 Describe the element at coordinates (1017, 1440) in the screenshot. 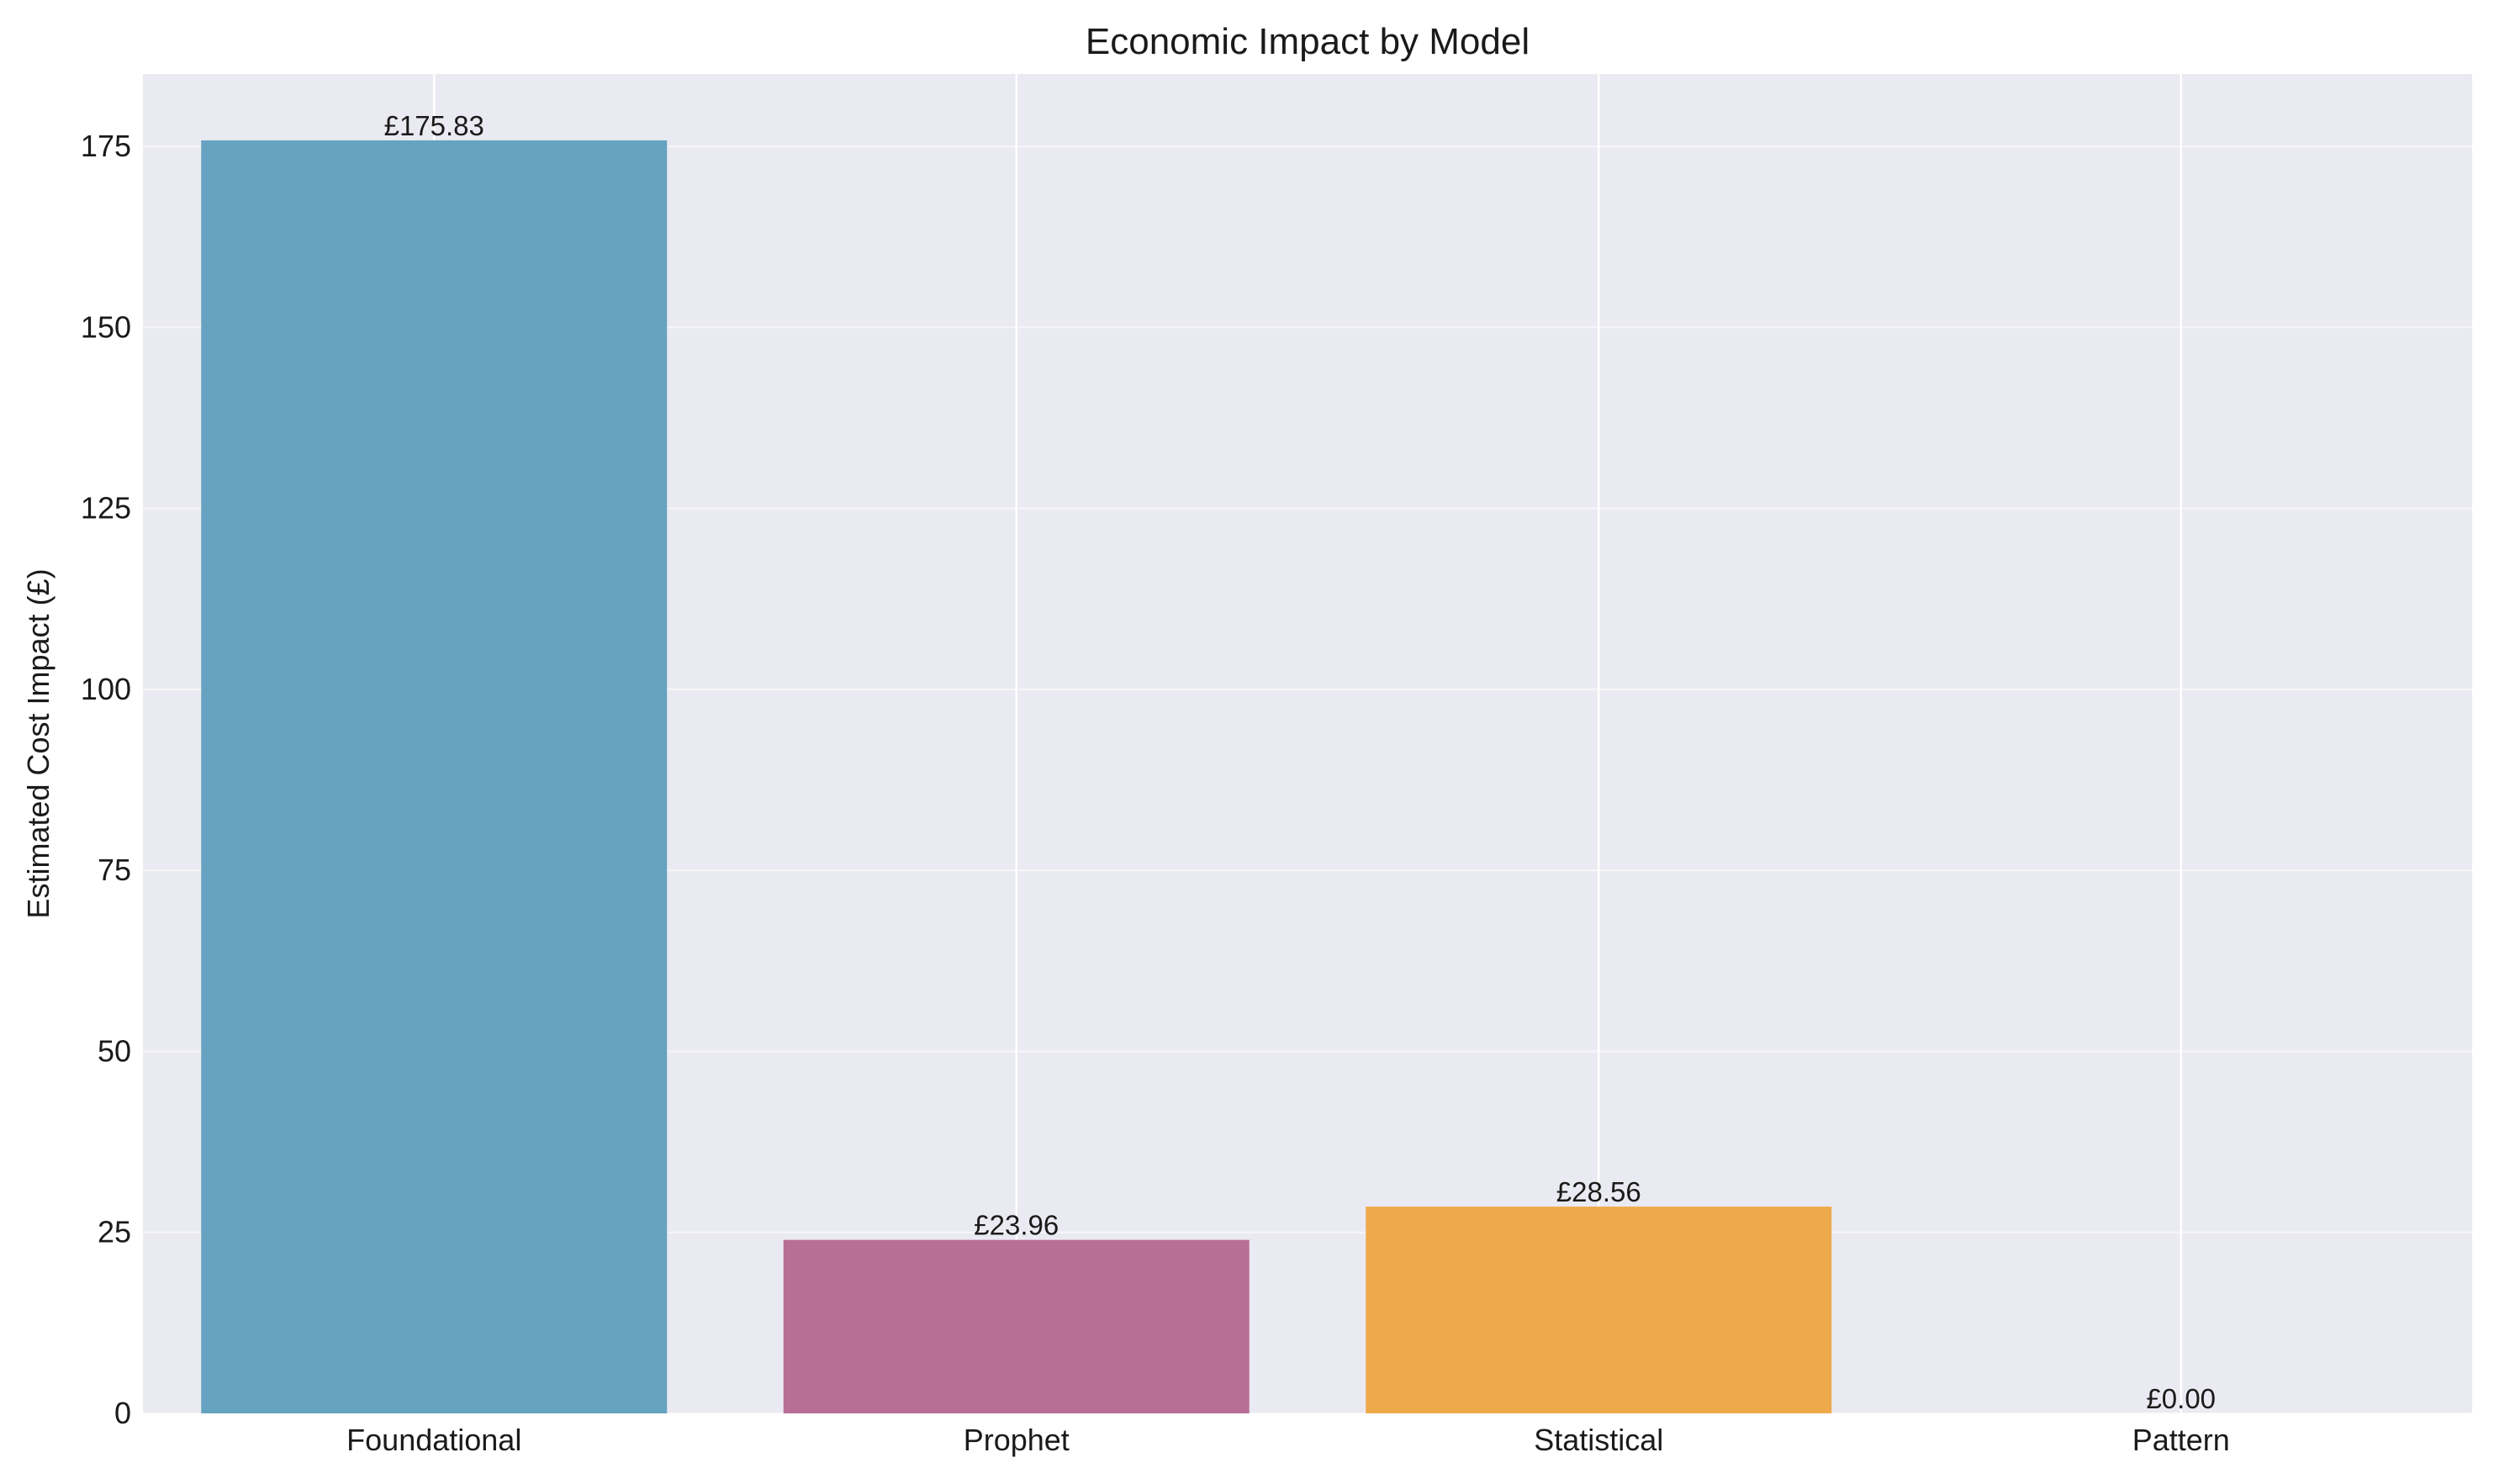

I see `x-tick-label-prophet: Prophet` at that location.